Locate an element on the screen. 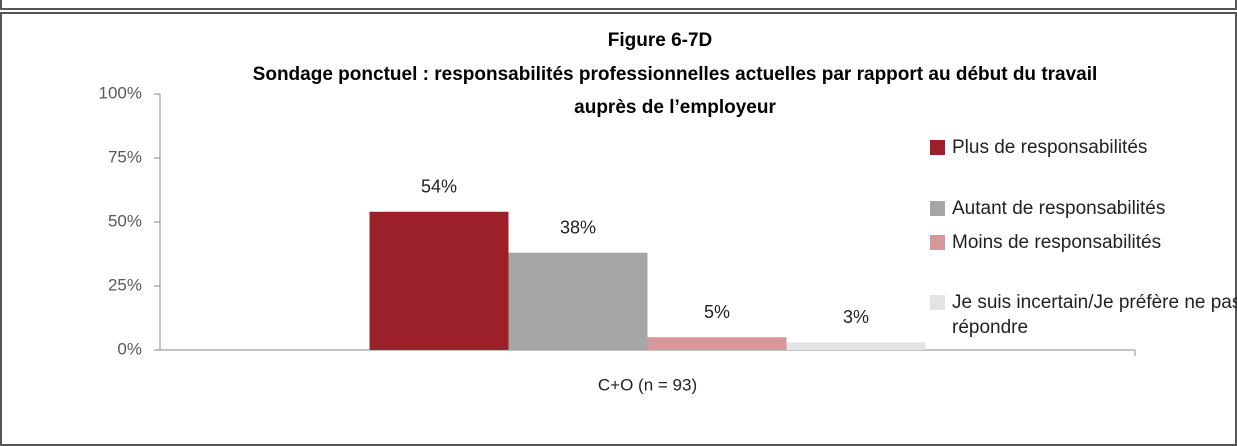 The image size is (1237, 446). data-label: 38% is located at coordinates (578, 227).